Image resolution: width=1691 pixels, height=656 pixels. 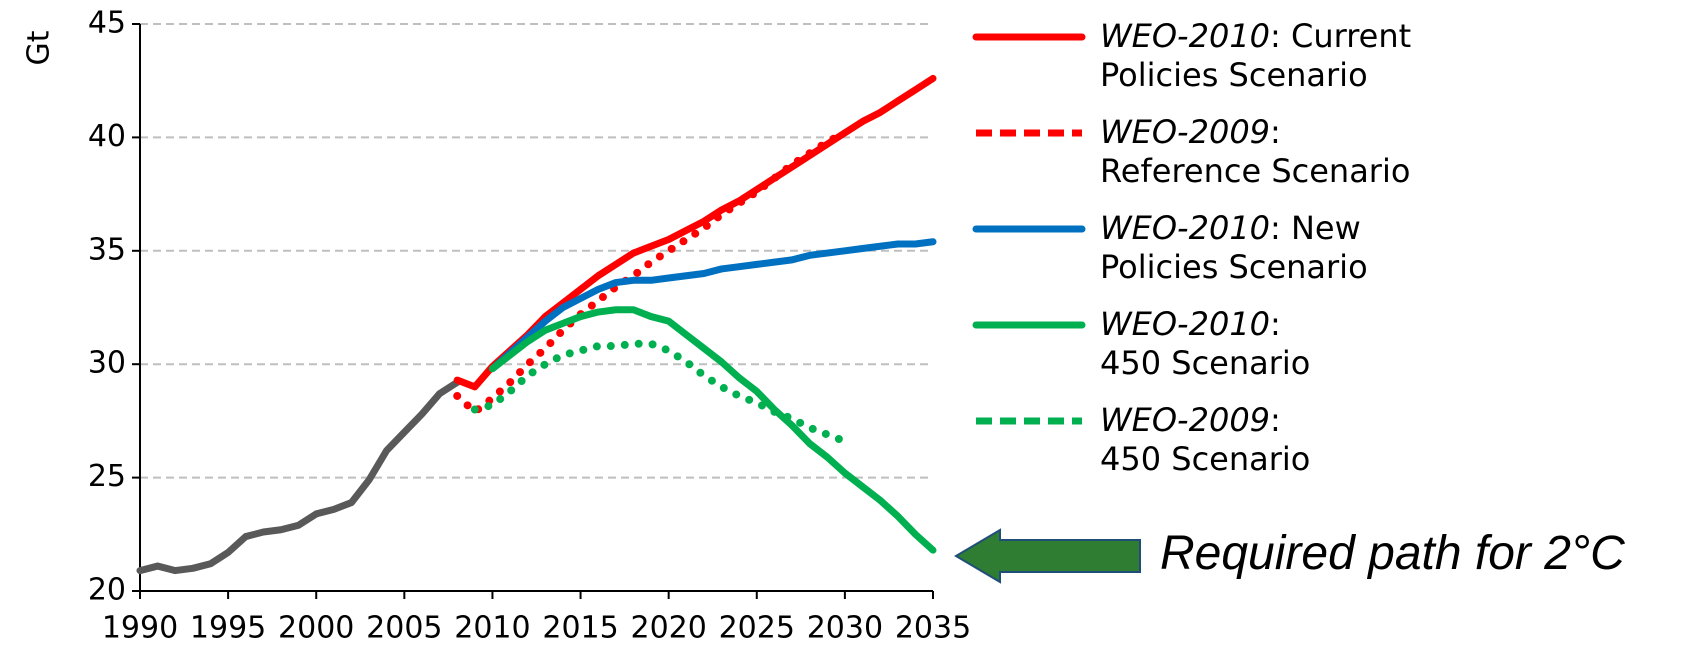 What do you see at coordinates (1205, 439) in the screenshot?
I see `legend-entry: WEO-2009: 450 Scenario` at bounding box center [1205, 439].